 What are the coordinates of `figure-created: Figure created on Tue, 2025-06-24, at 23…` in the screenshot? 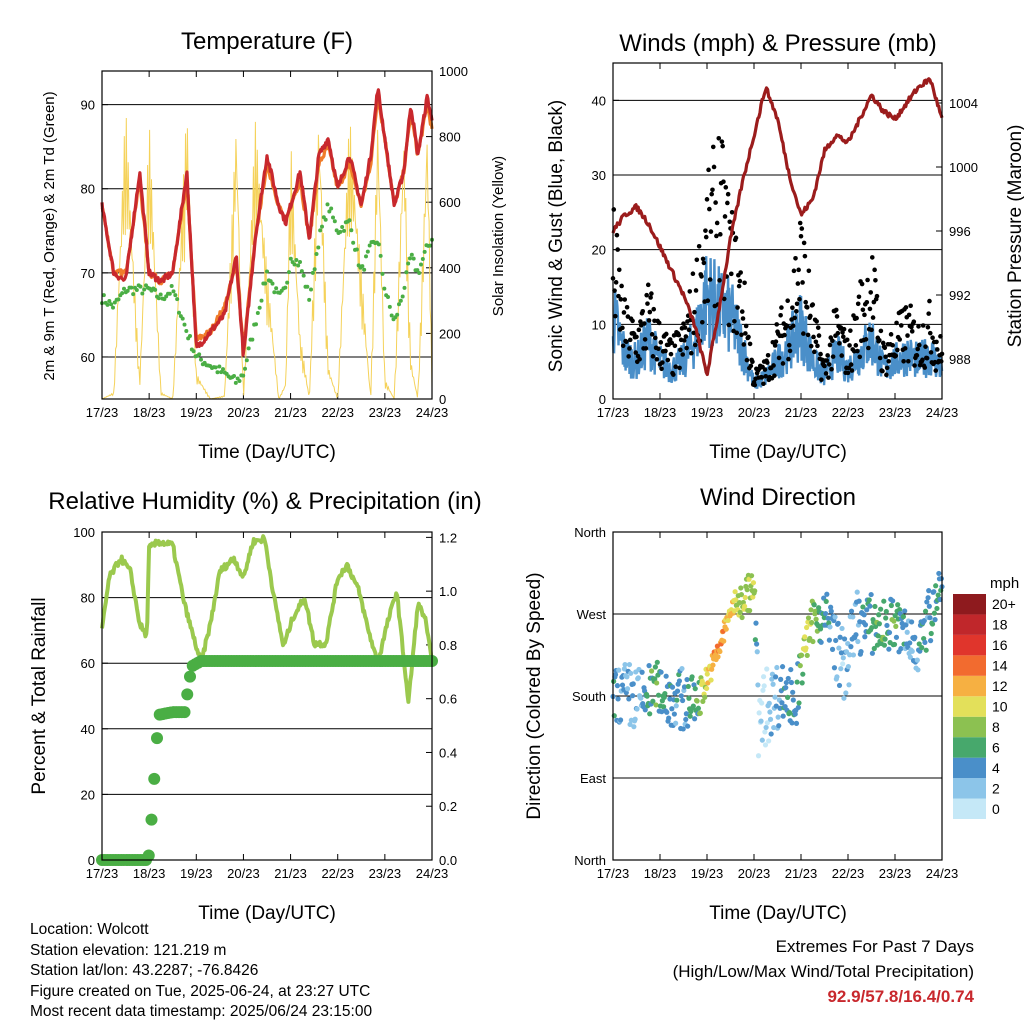 It's located at (200, 991).